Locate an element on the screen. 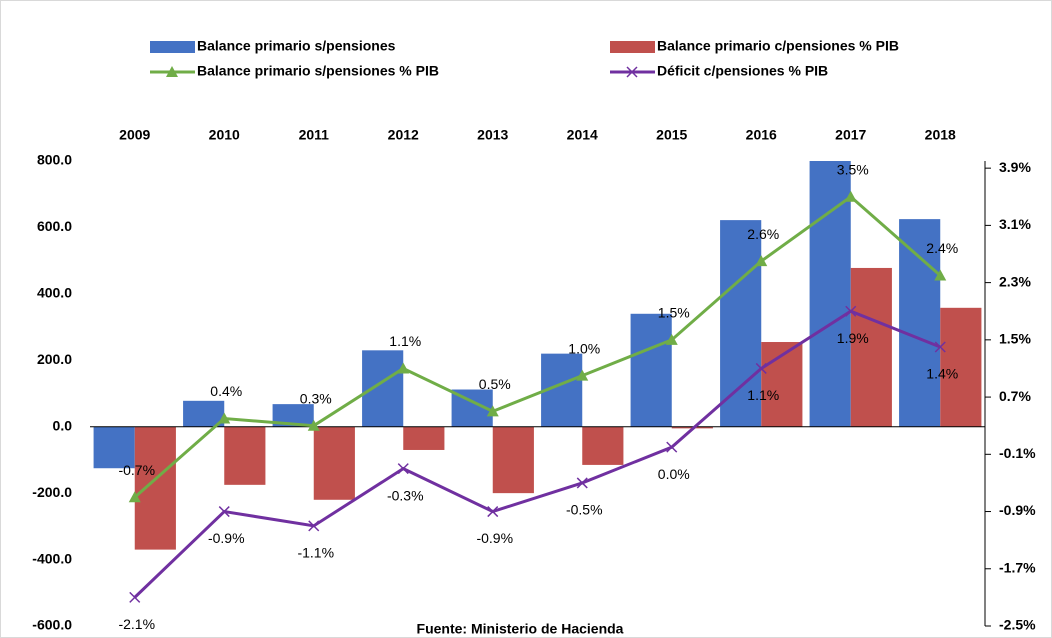  y2-tick-label: -1.7% is located at coordinates (1017, 567).